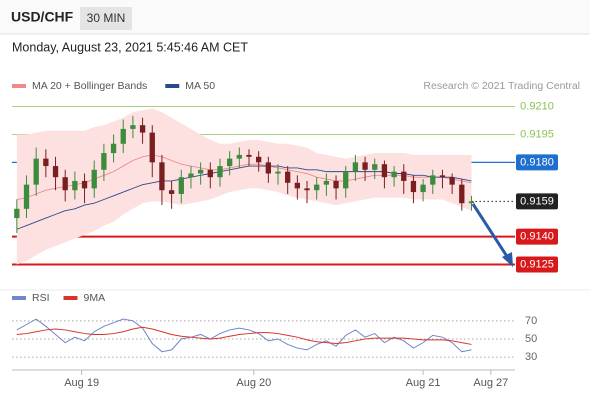 The image size is (590, 400). What do you see at coordinates (501, 86) in the screenshot?
I see `credit: Research © 2021 Trading Central` at bounding box center [501, 86].